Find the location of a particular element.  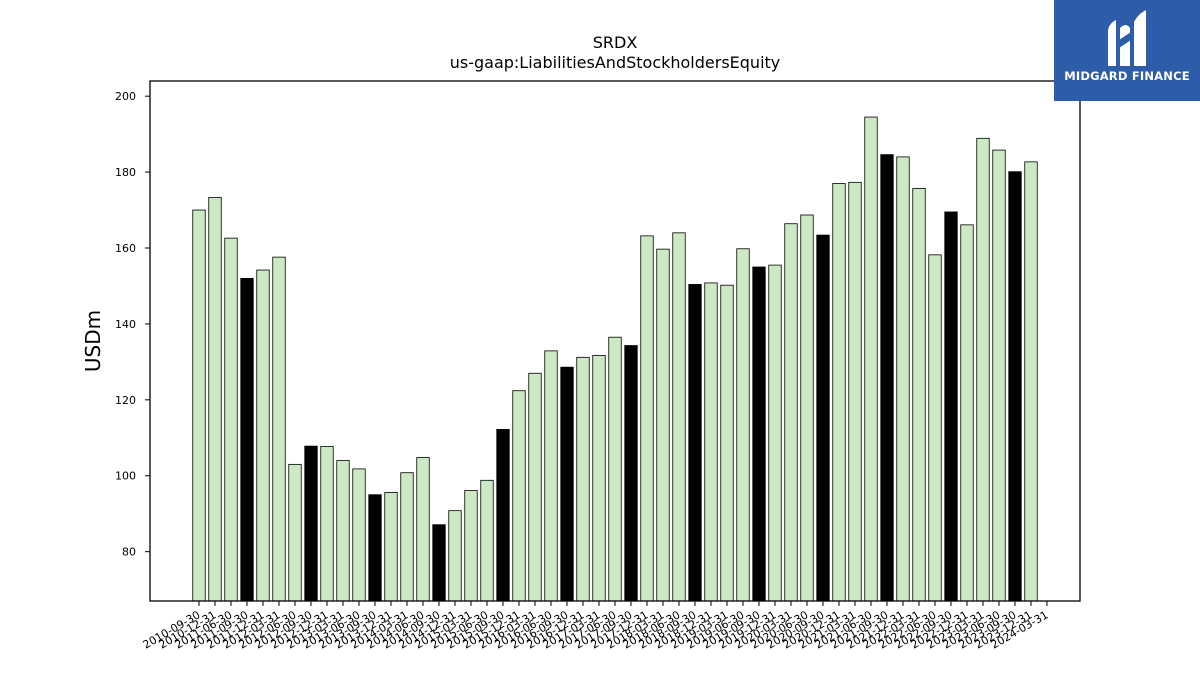

chart-subtitle: us-gaap:LiabilitiesAndStockholdersEquity is located at coordinates (615, 62).